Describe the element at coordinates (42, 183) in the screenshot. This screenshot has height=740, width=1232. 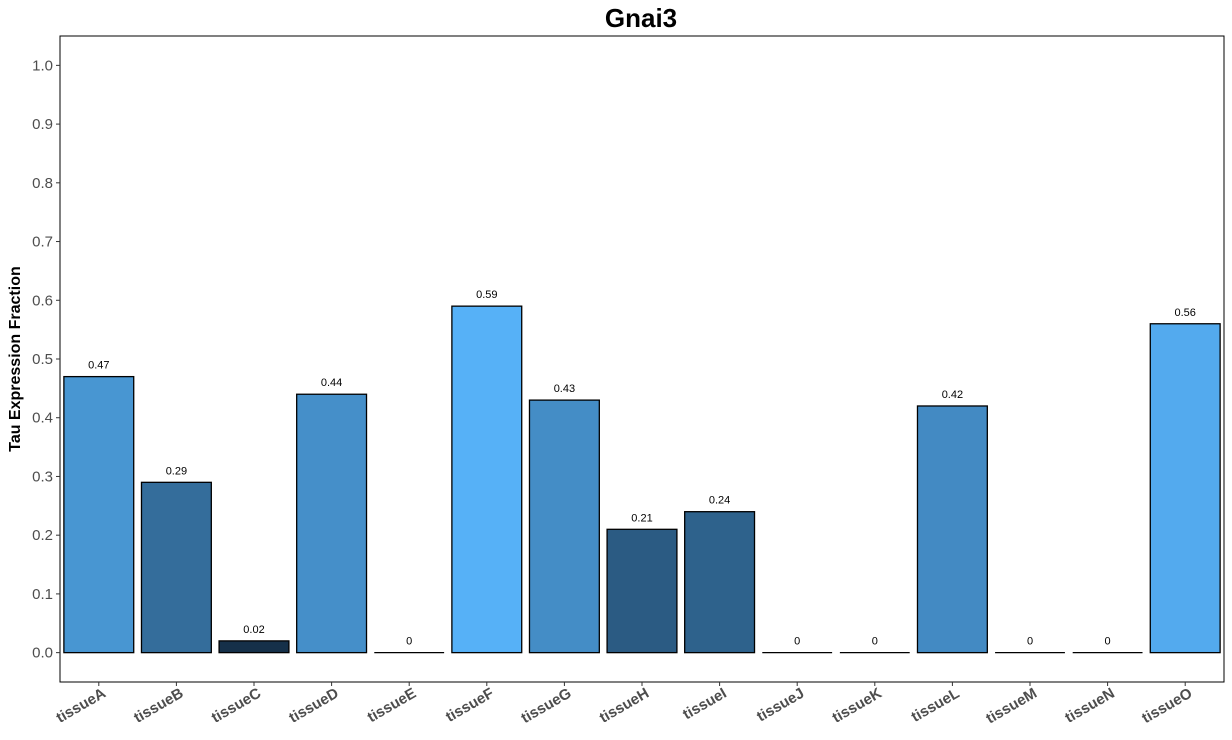
I see `y-tick-label: 0.8` at that location.